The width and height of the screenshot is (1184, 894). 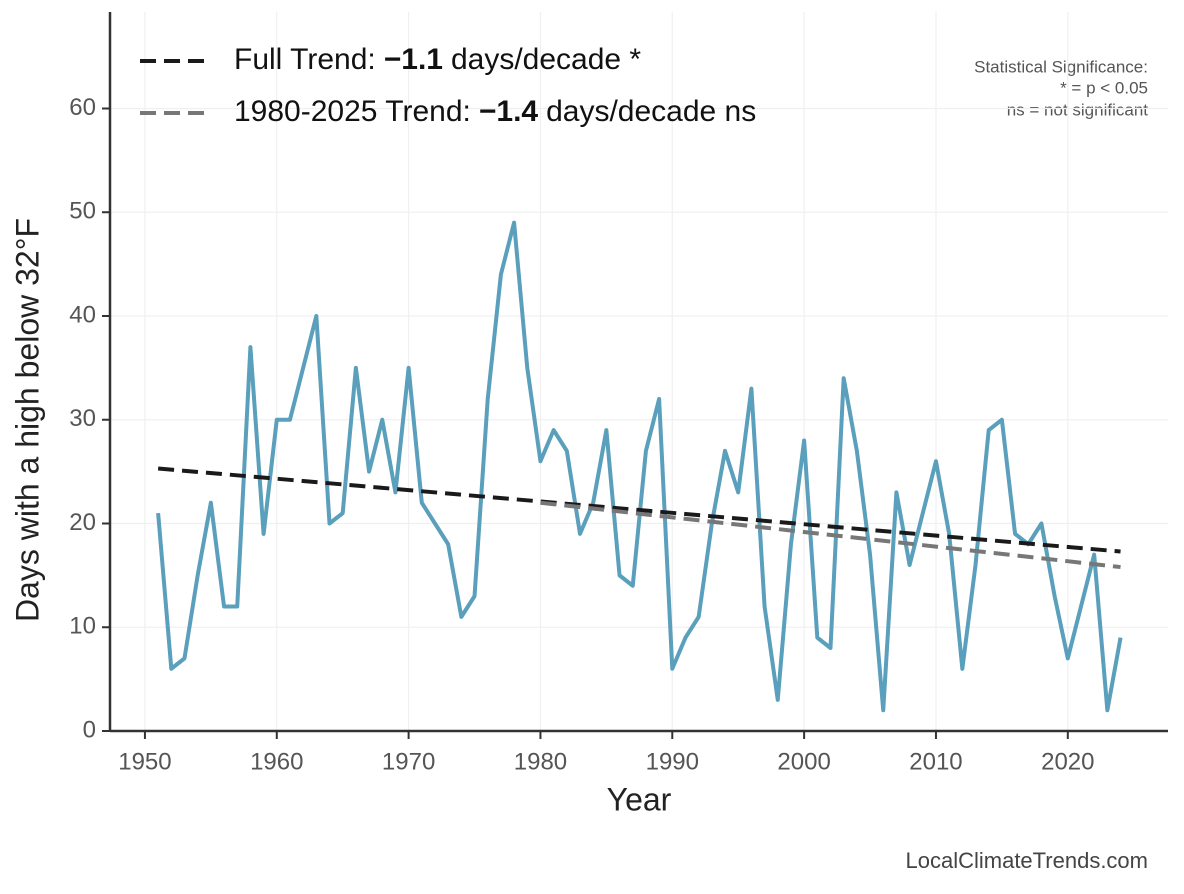 What do you see at coordinates (1061, 66) in the screenshot?
I see `annotation: Statistical Significance:` at bounding box center [1061, 66].